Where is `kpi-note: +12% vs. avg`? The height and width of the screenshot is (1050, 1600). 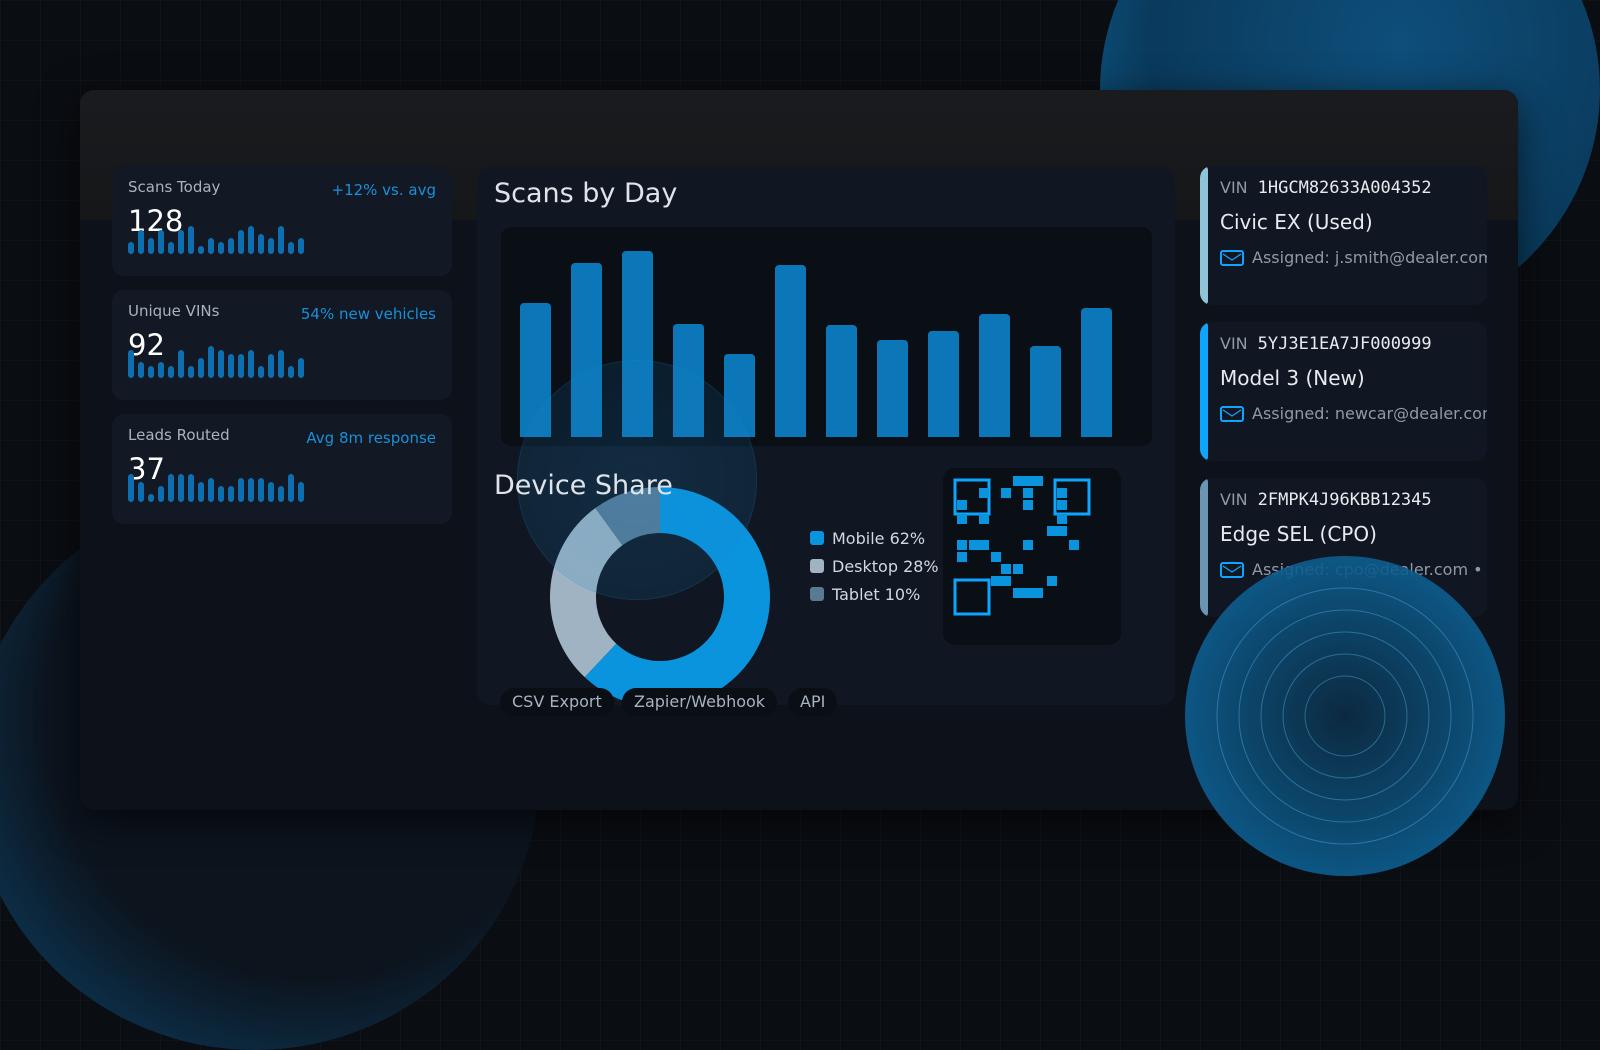
kpi-note: +12% vs. avg is located at coordinates (384, 190).